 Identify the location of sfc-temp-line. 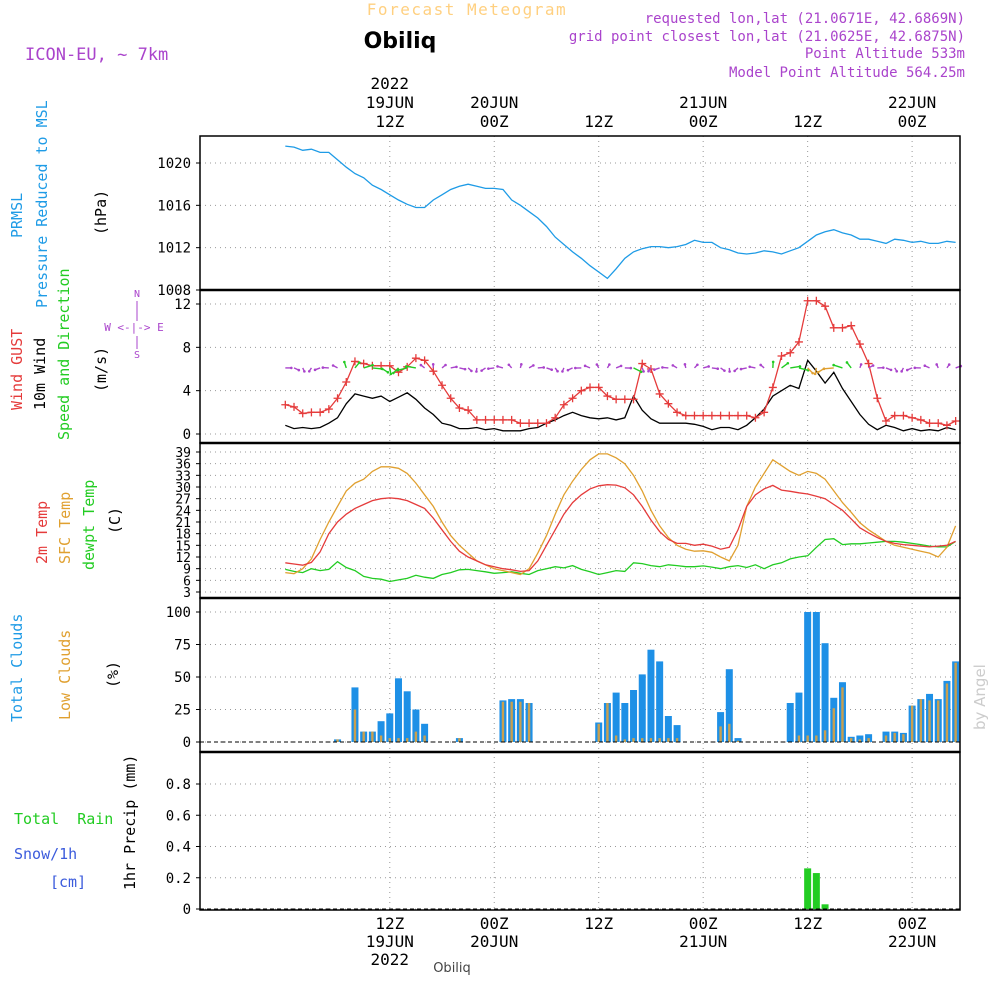
(621, 514).